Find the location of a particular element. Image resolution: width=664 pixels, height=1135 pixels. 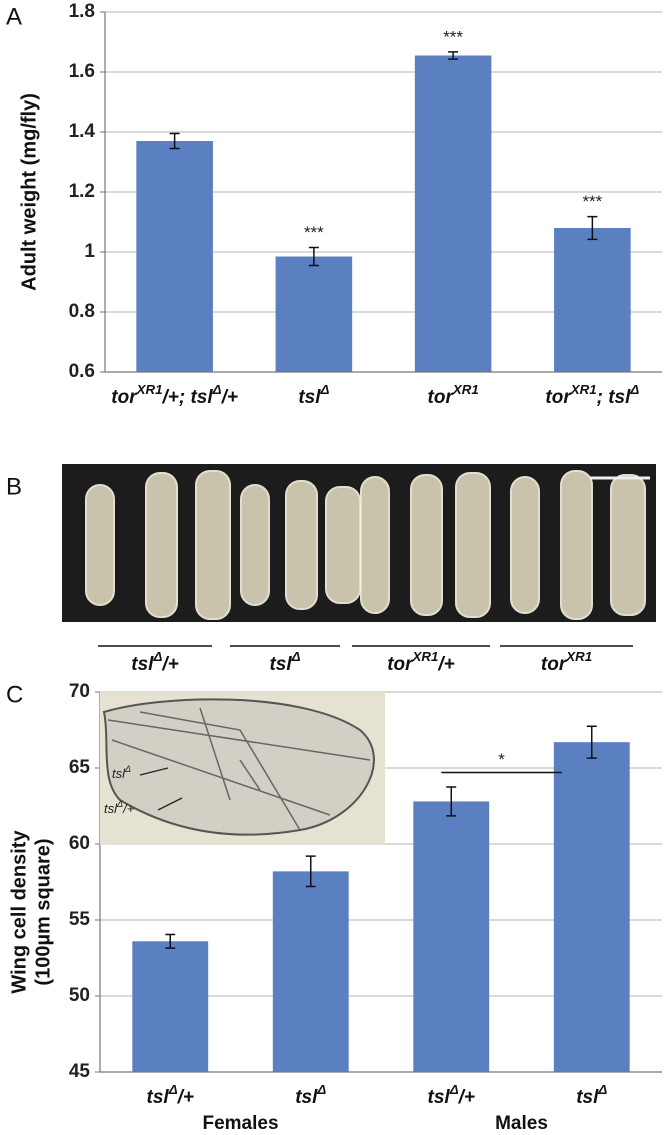

panel-letter: B is located at coordinates (14, 486).